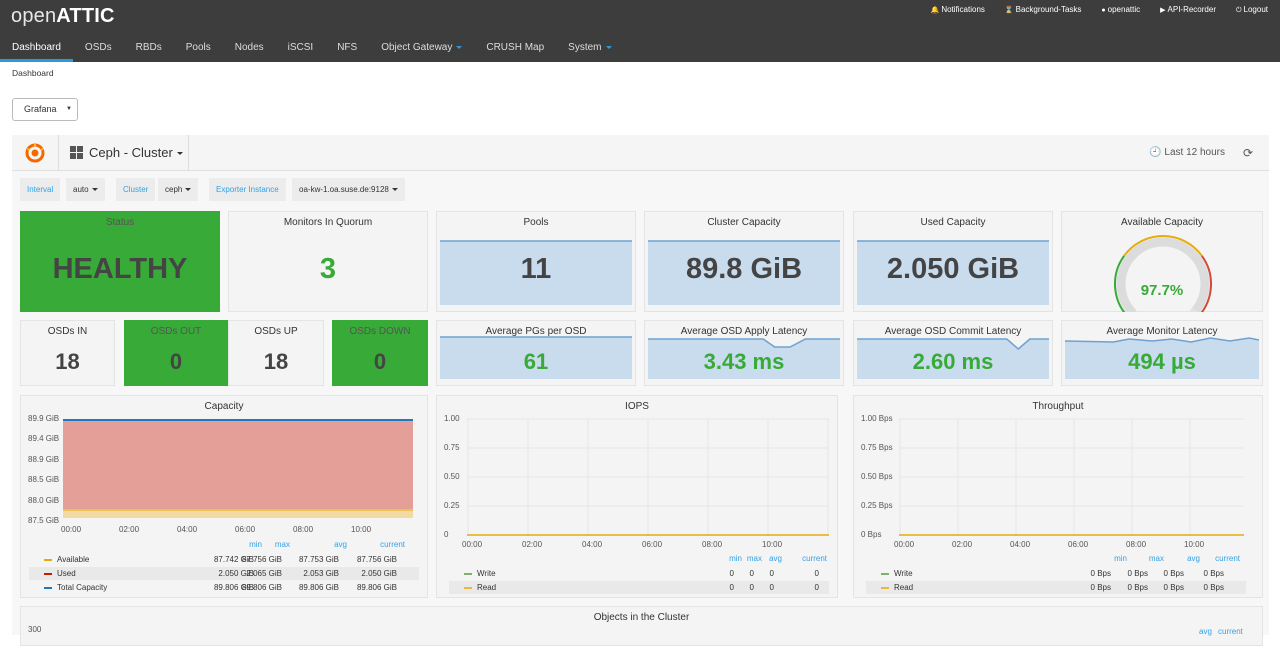  What do you see at coordinates (120, 269) in the screenshot?
I see `stat-value: HEALTHY` at bounding box center [120, 269].